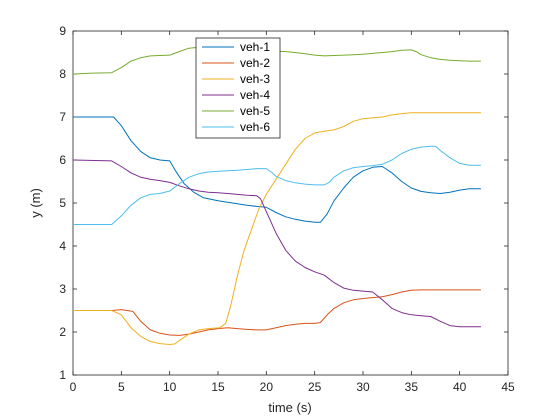  I want to click on y-tick-label: 2, so click(62, 332).